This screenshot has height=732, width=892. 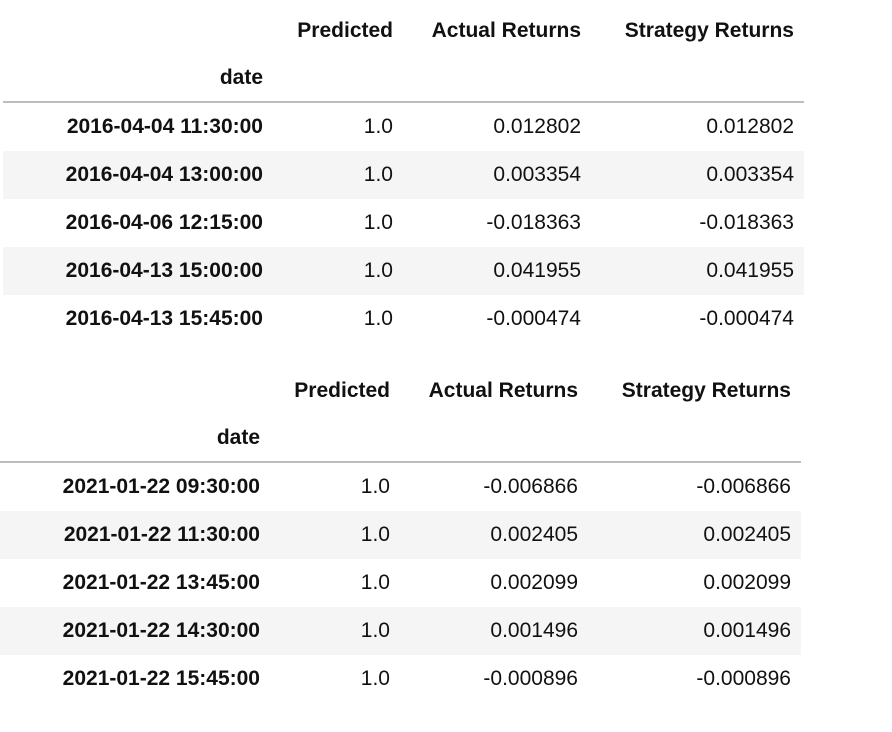 I want to click on row-index: 2021-01-22 11:30:00, so click(x=161, y=534).